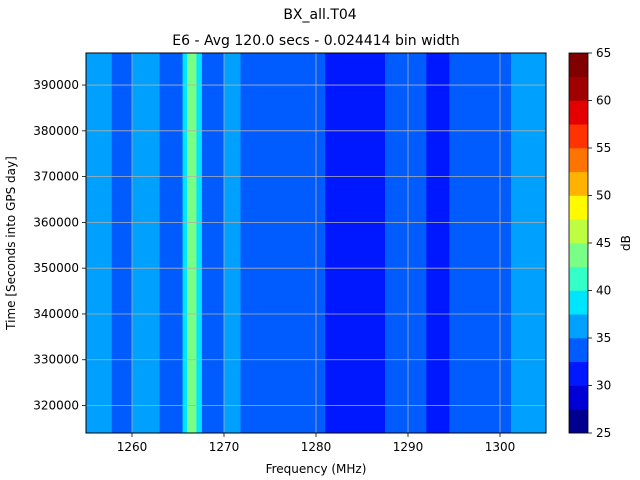 This screenshot has width=640, height=480. What do you see at coordinates (603, 338) in the screenshot?
I see `colorbar-tick-label: 35` at bounding box center [603, 338].